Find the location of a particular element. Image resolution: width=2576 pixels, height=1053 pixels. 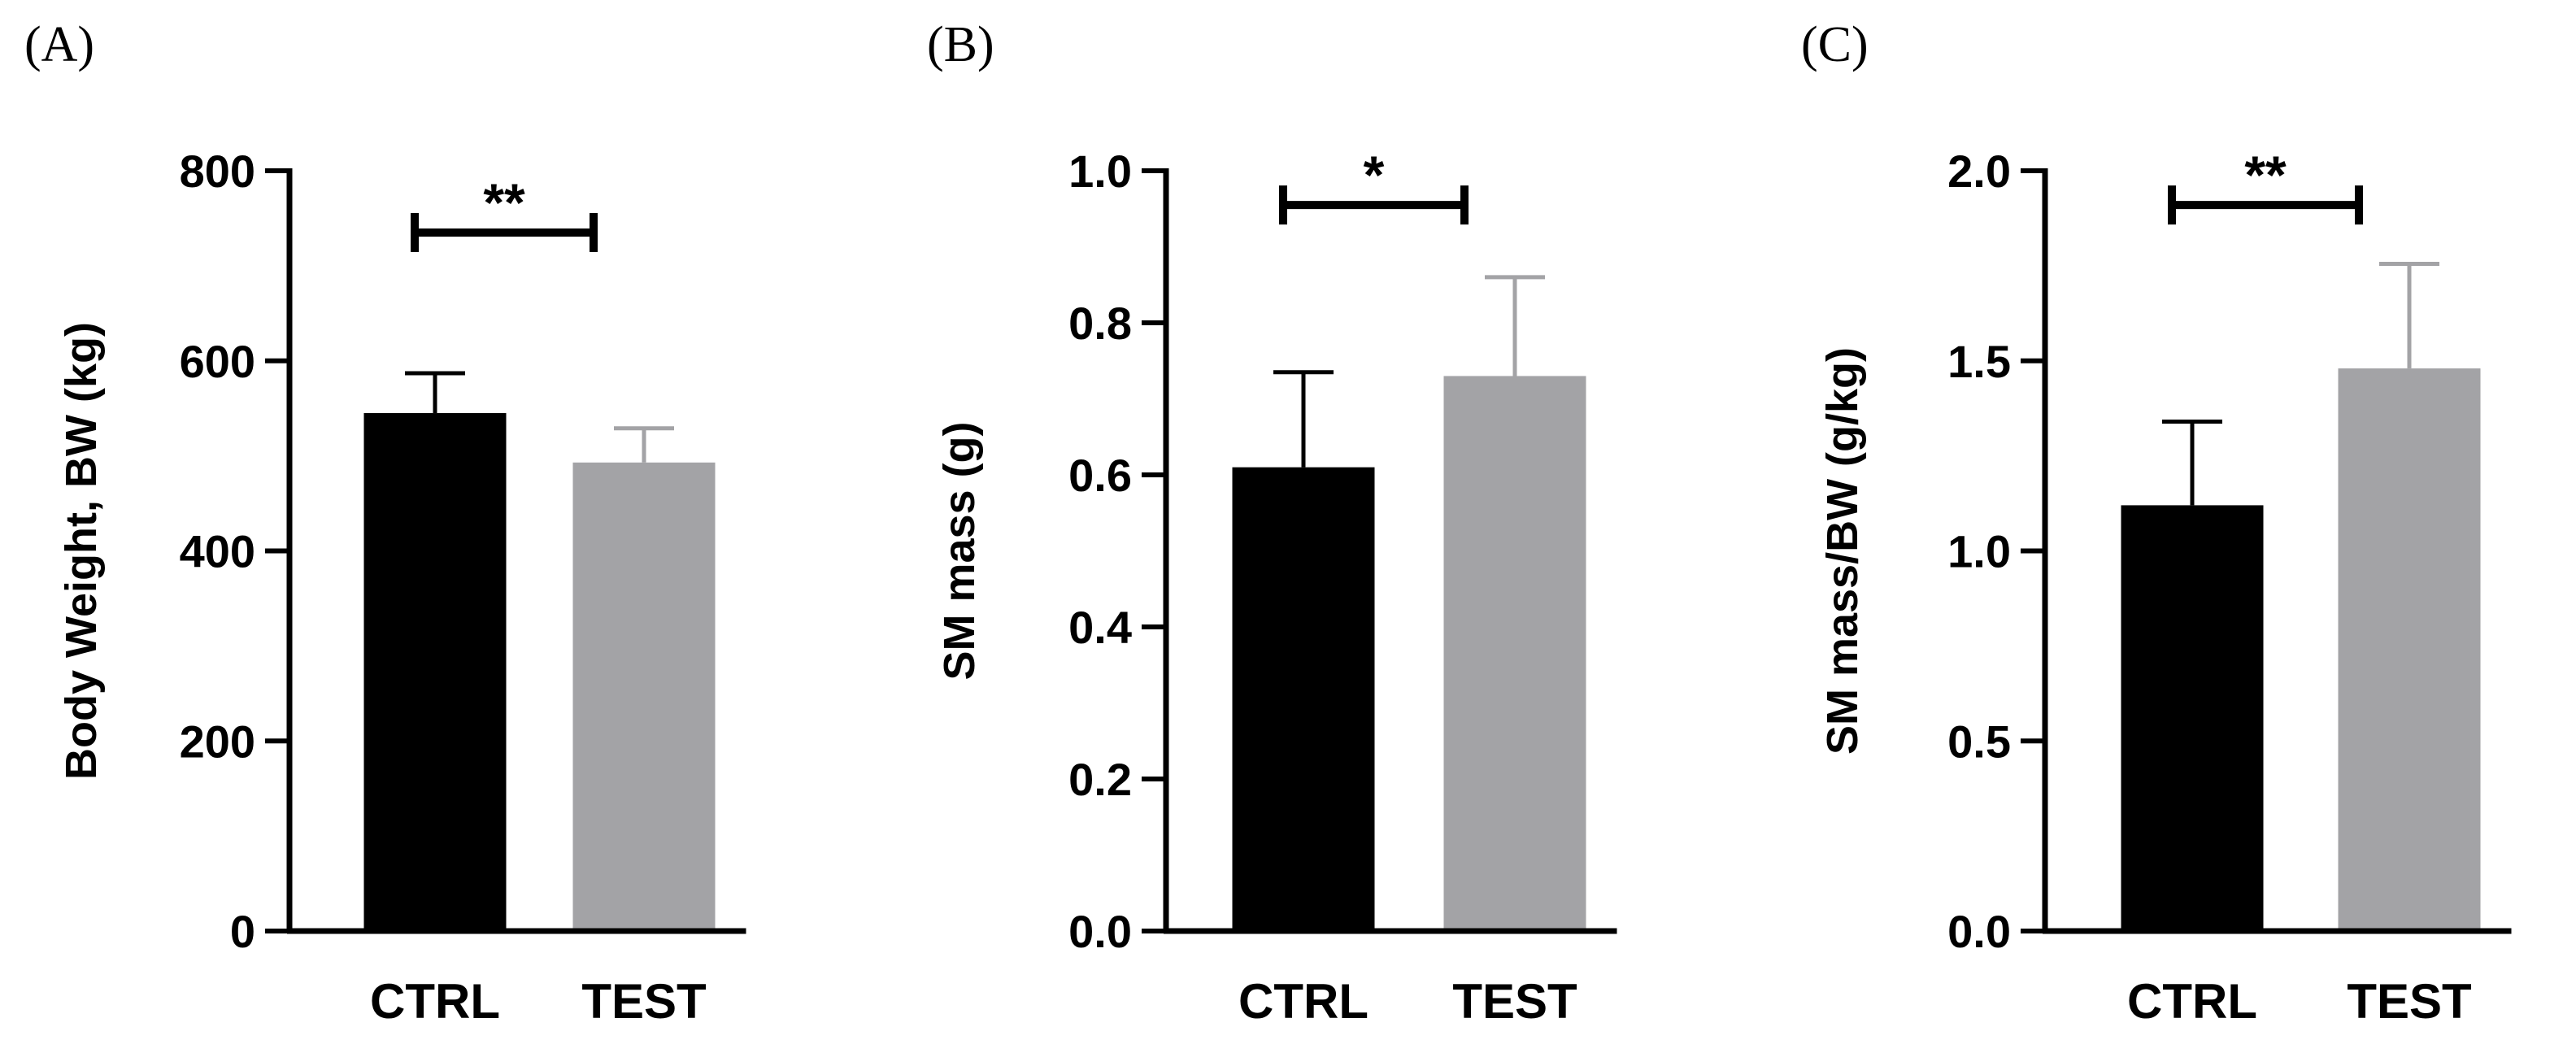

panel-label: (A) is located at coordinates (59, 44).